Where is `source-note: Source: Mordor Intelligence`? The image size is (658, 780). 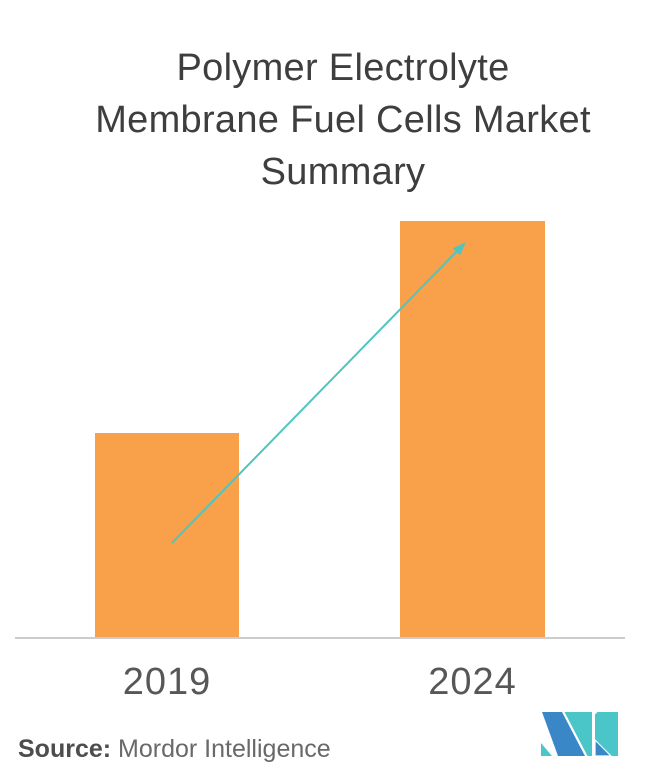 source-note: Source: Mordor Intelligence is located at coordinates (174, 749).